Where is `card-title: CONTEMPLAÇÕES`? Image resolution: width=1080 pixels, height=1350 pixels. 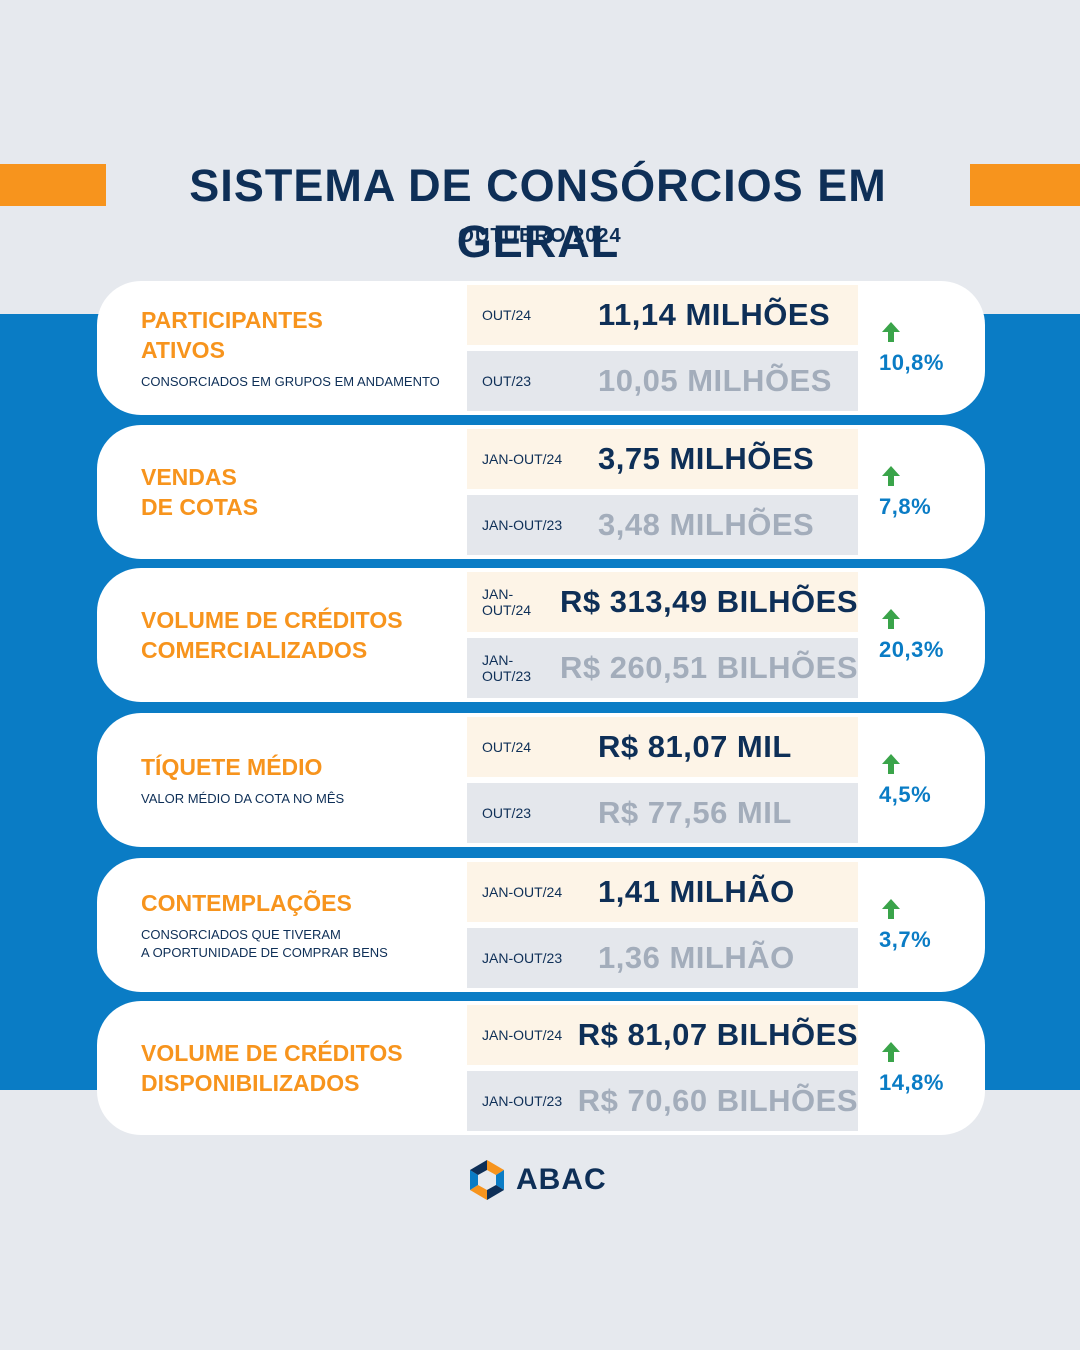
card-title: CONTEMPLAÇÕES is located at coordinates (246, 903).